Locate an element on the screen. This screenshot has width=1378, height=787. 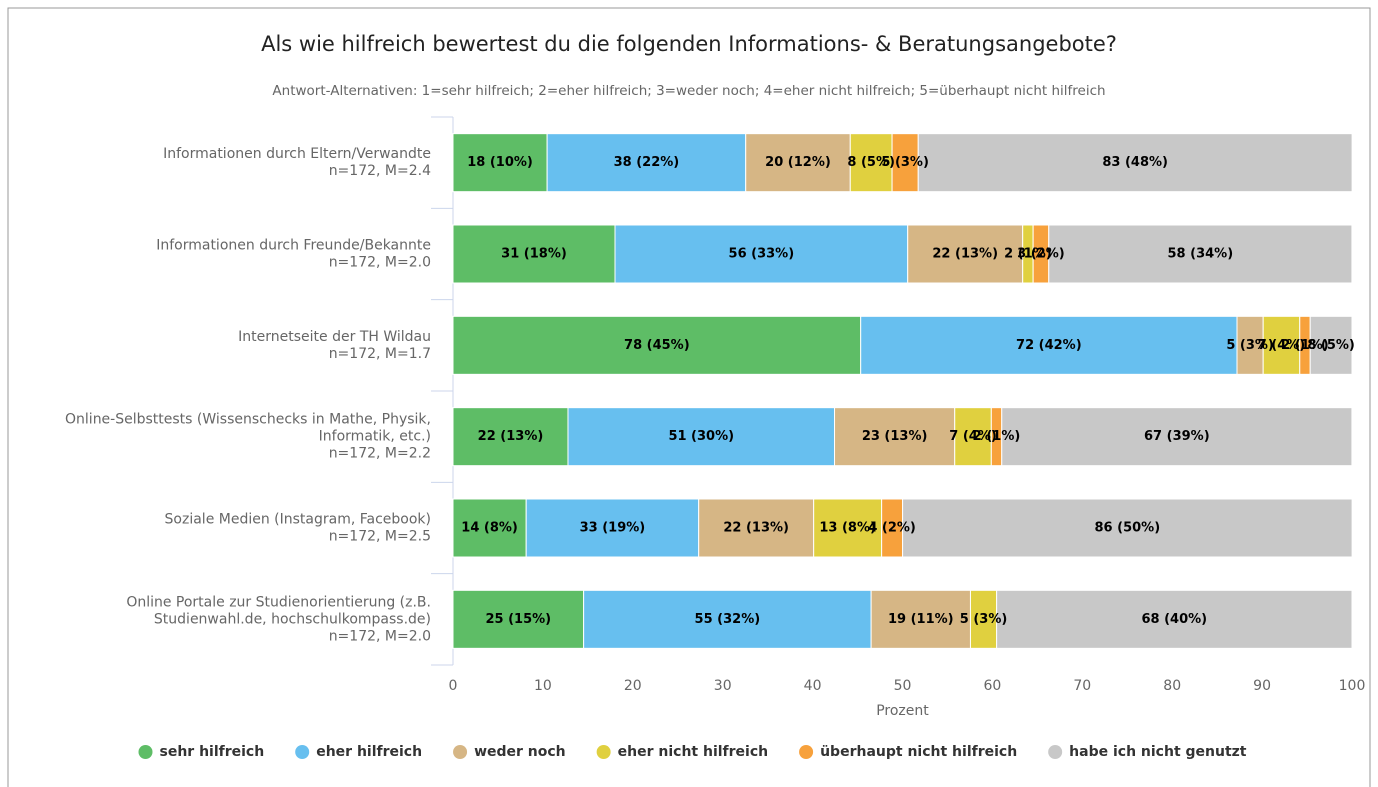
x-tick-label: 30 is located at coordinates (723, 686).